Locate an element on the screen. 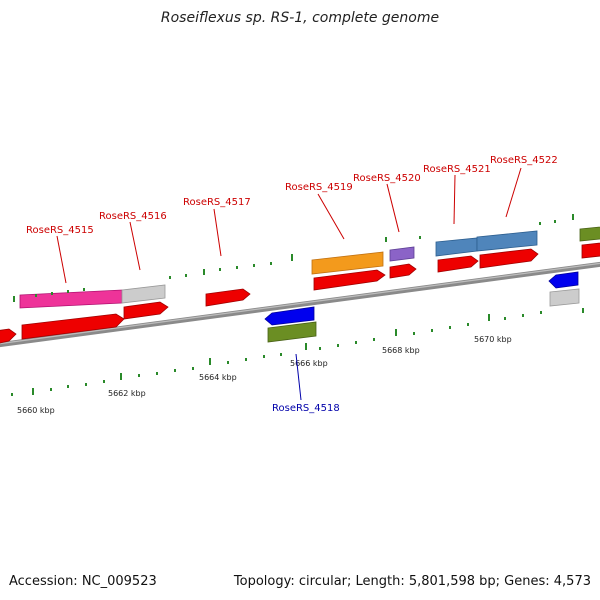 The width and height of the screenshot is (600, 600). scale-label-5660: 5660 kbp is located at coordinates (36, 410).